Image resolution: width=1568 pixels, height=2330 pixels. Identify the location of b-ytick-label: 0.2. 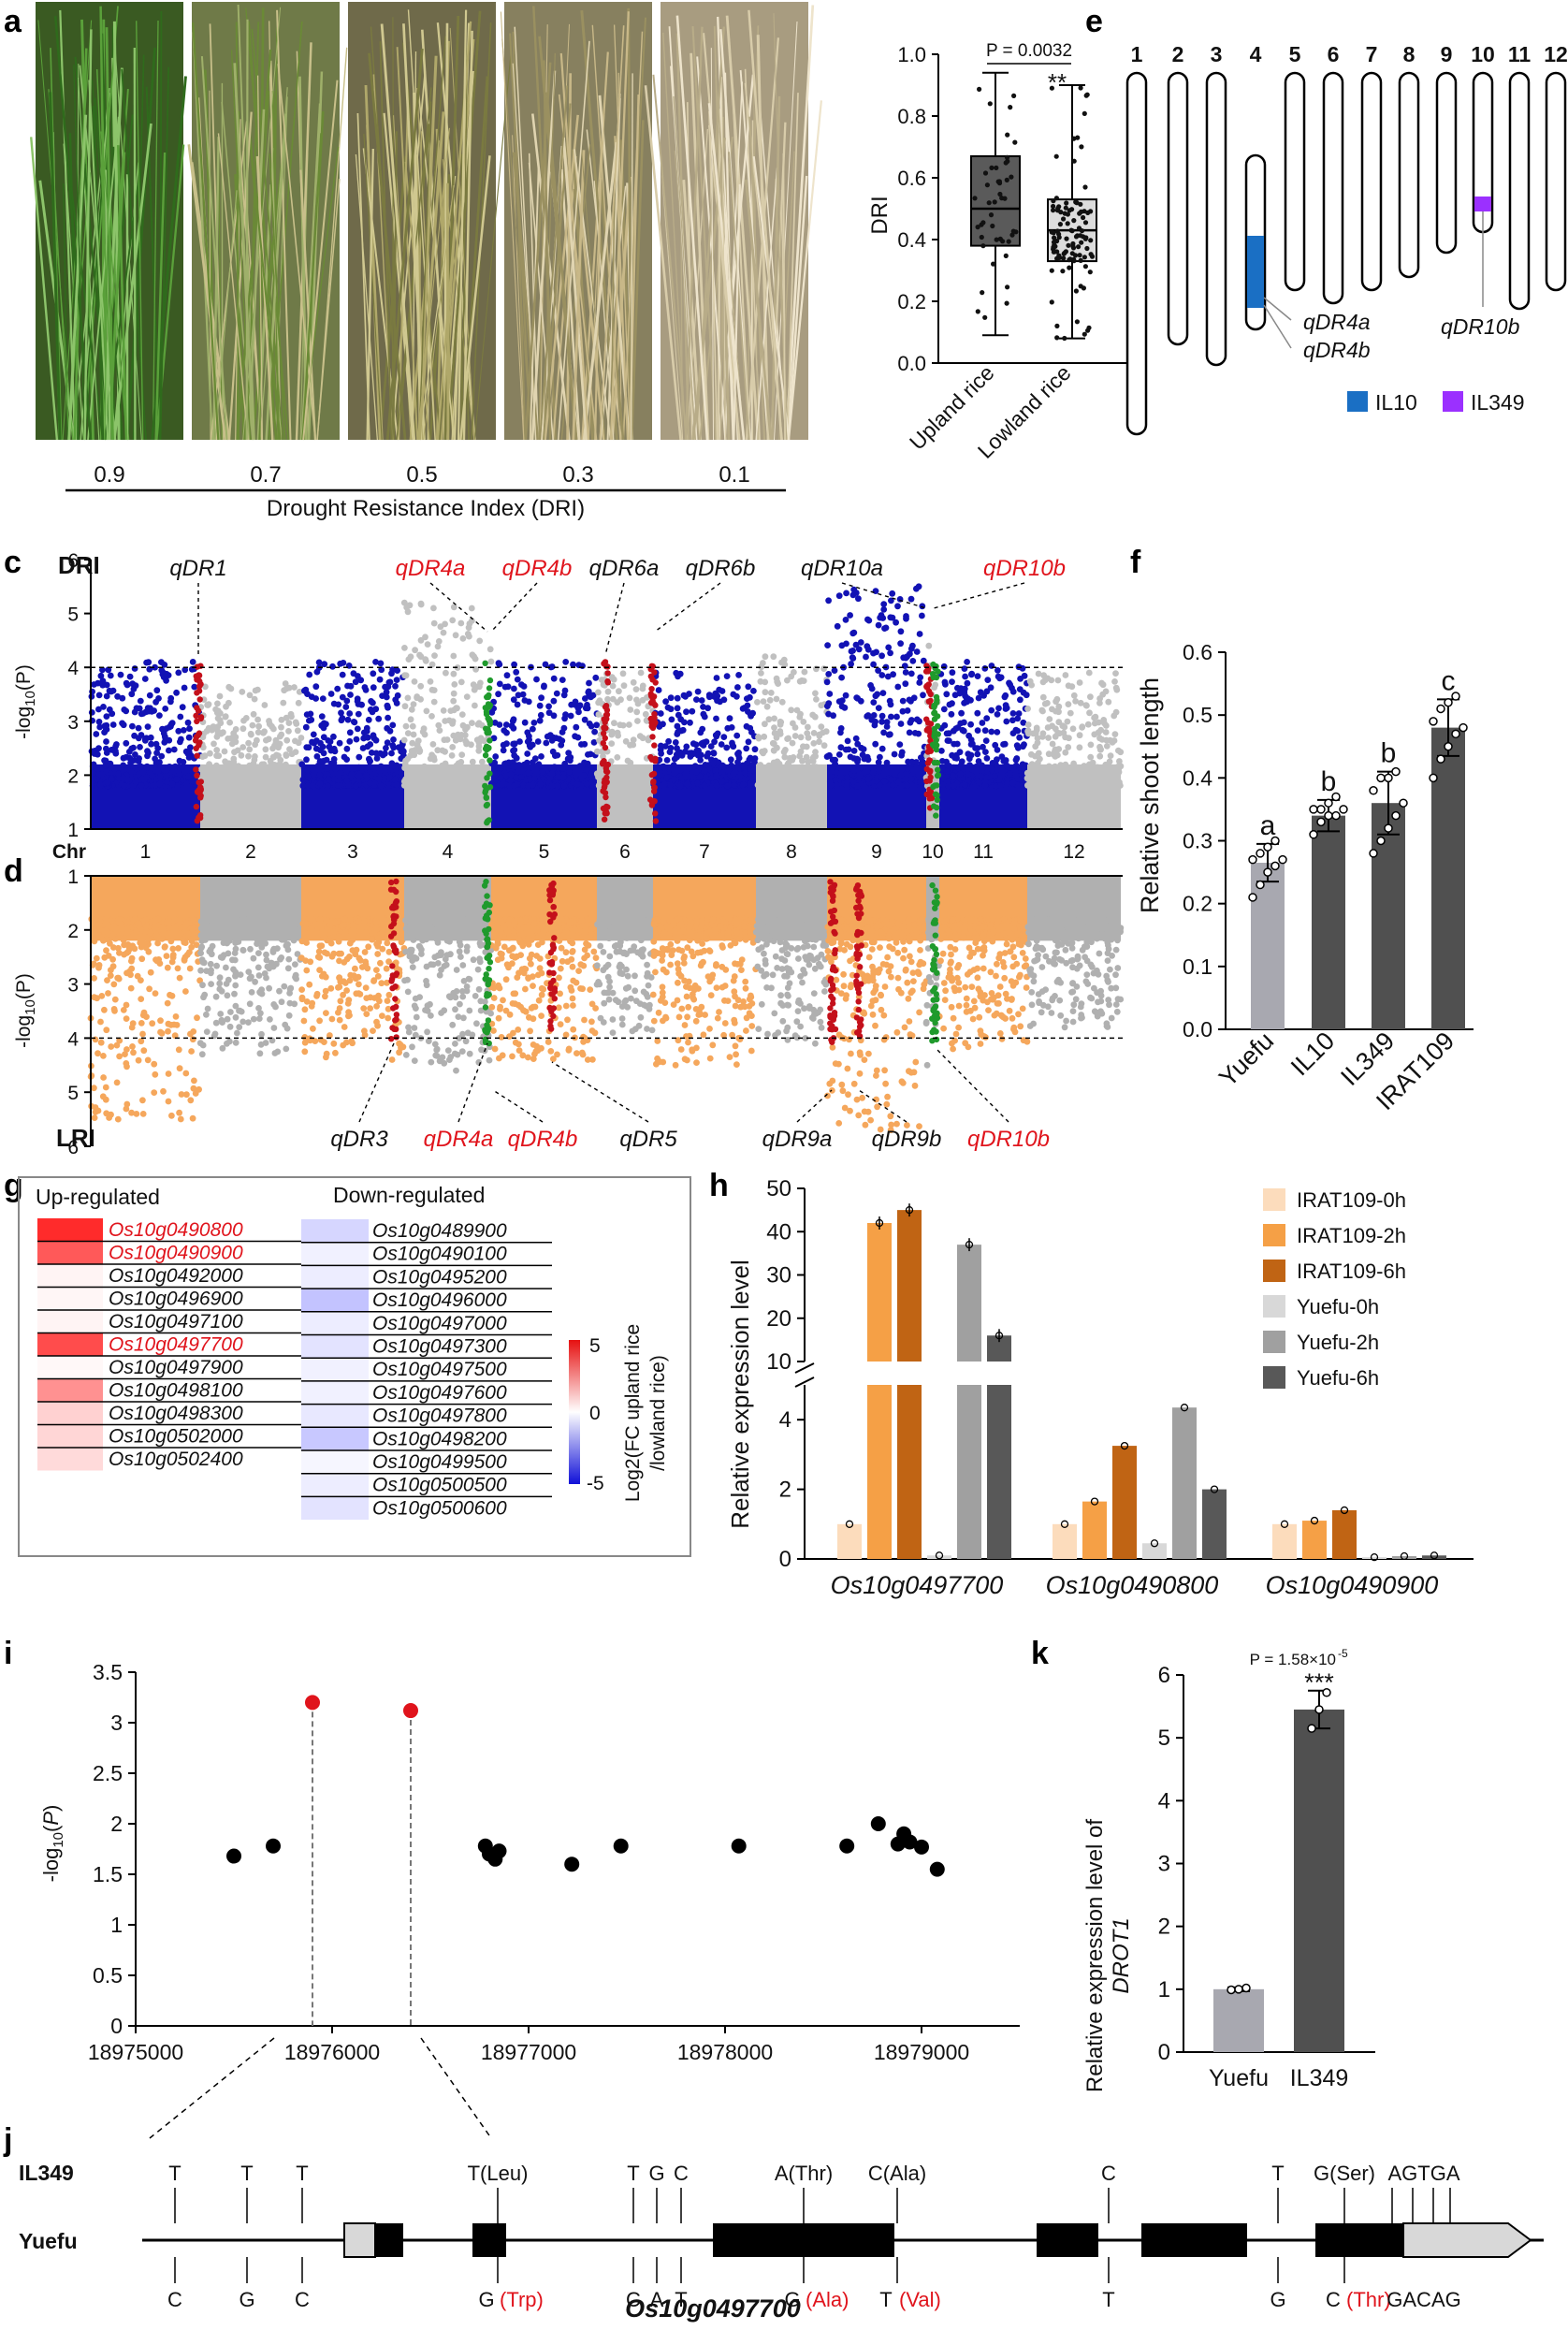
(912, 301).